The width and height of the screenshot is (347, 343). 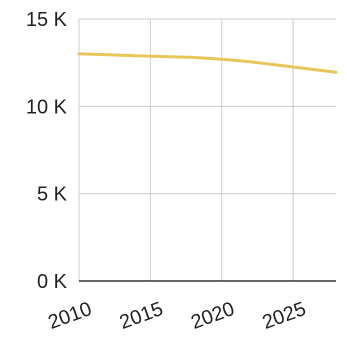 I want to click on y-tick-label: 5 K, so click(x=52, y=195).